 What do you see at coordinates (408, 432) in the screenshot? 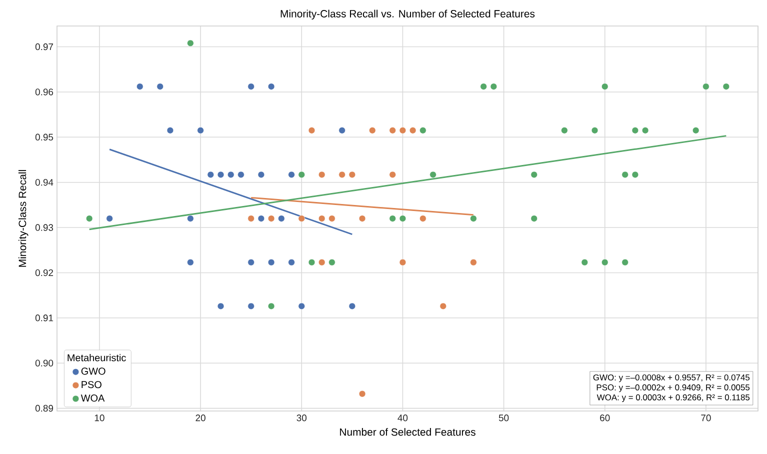
I see `x-axis-title: Number of Selected Features` at bounding box center [408, 432].